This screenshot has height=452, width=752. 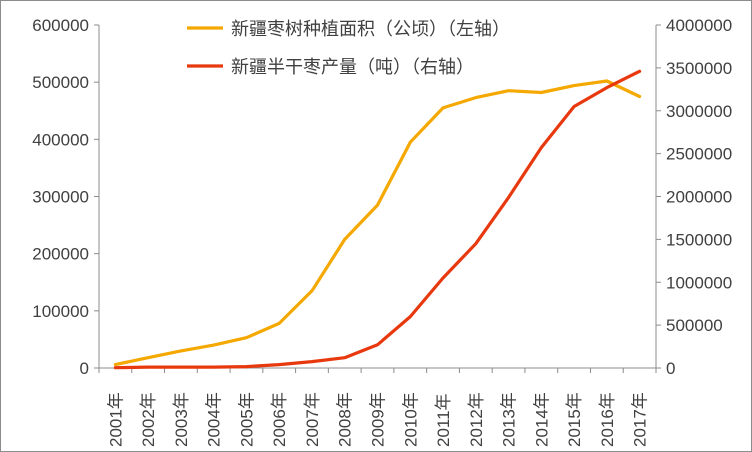 I want to click on x-tick-label: 2001年, so click(x=115, y=419).